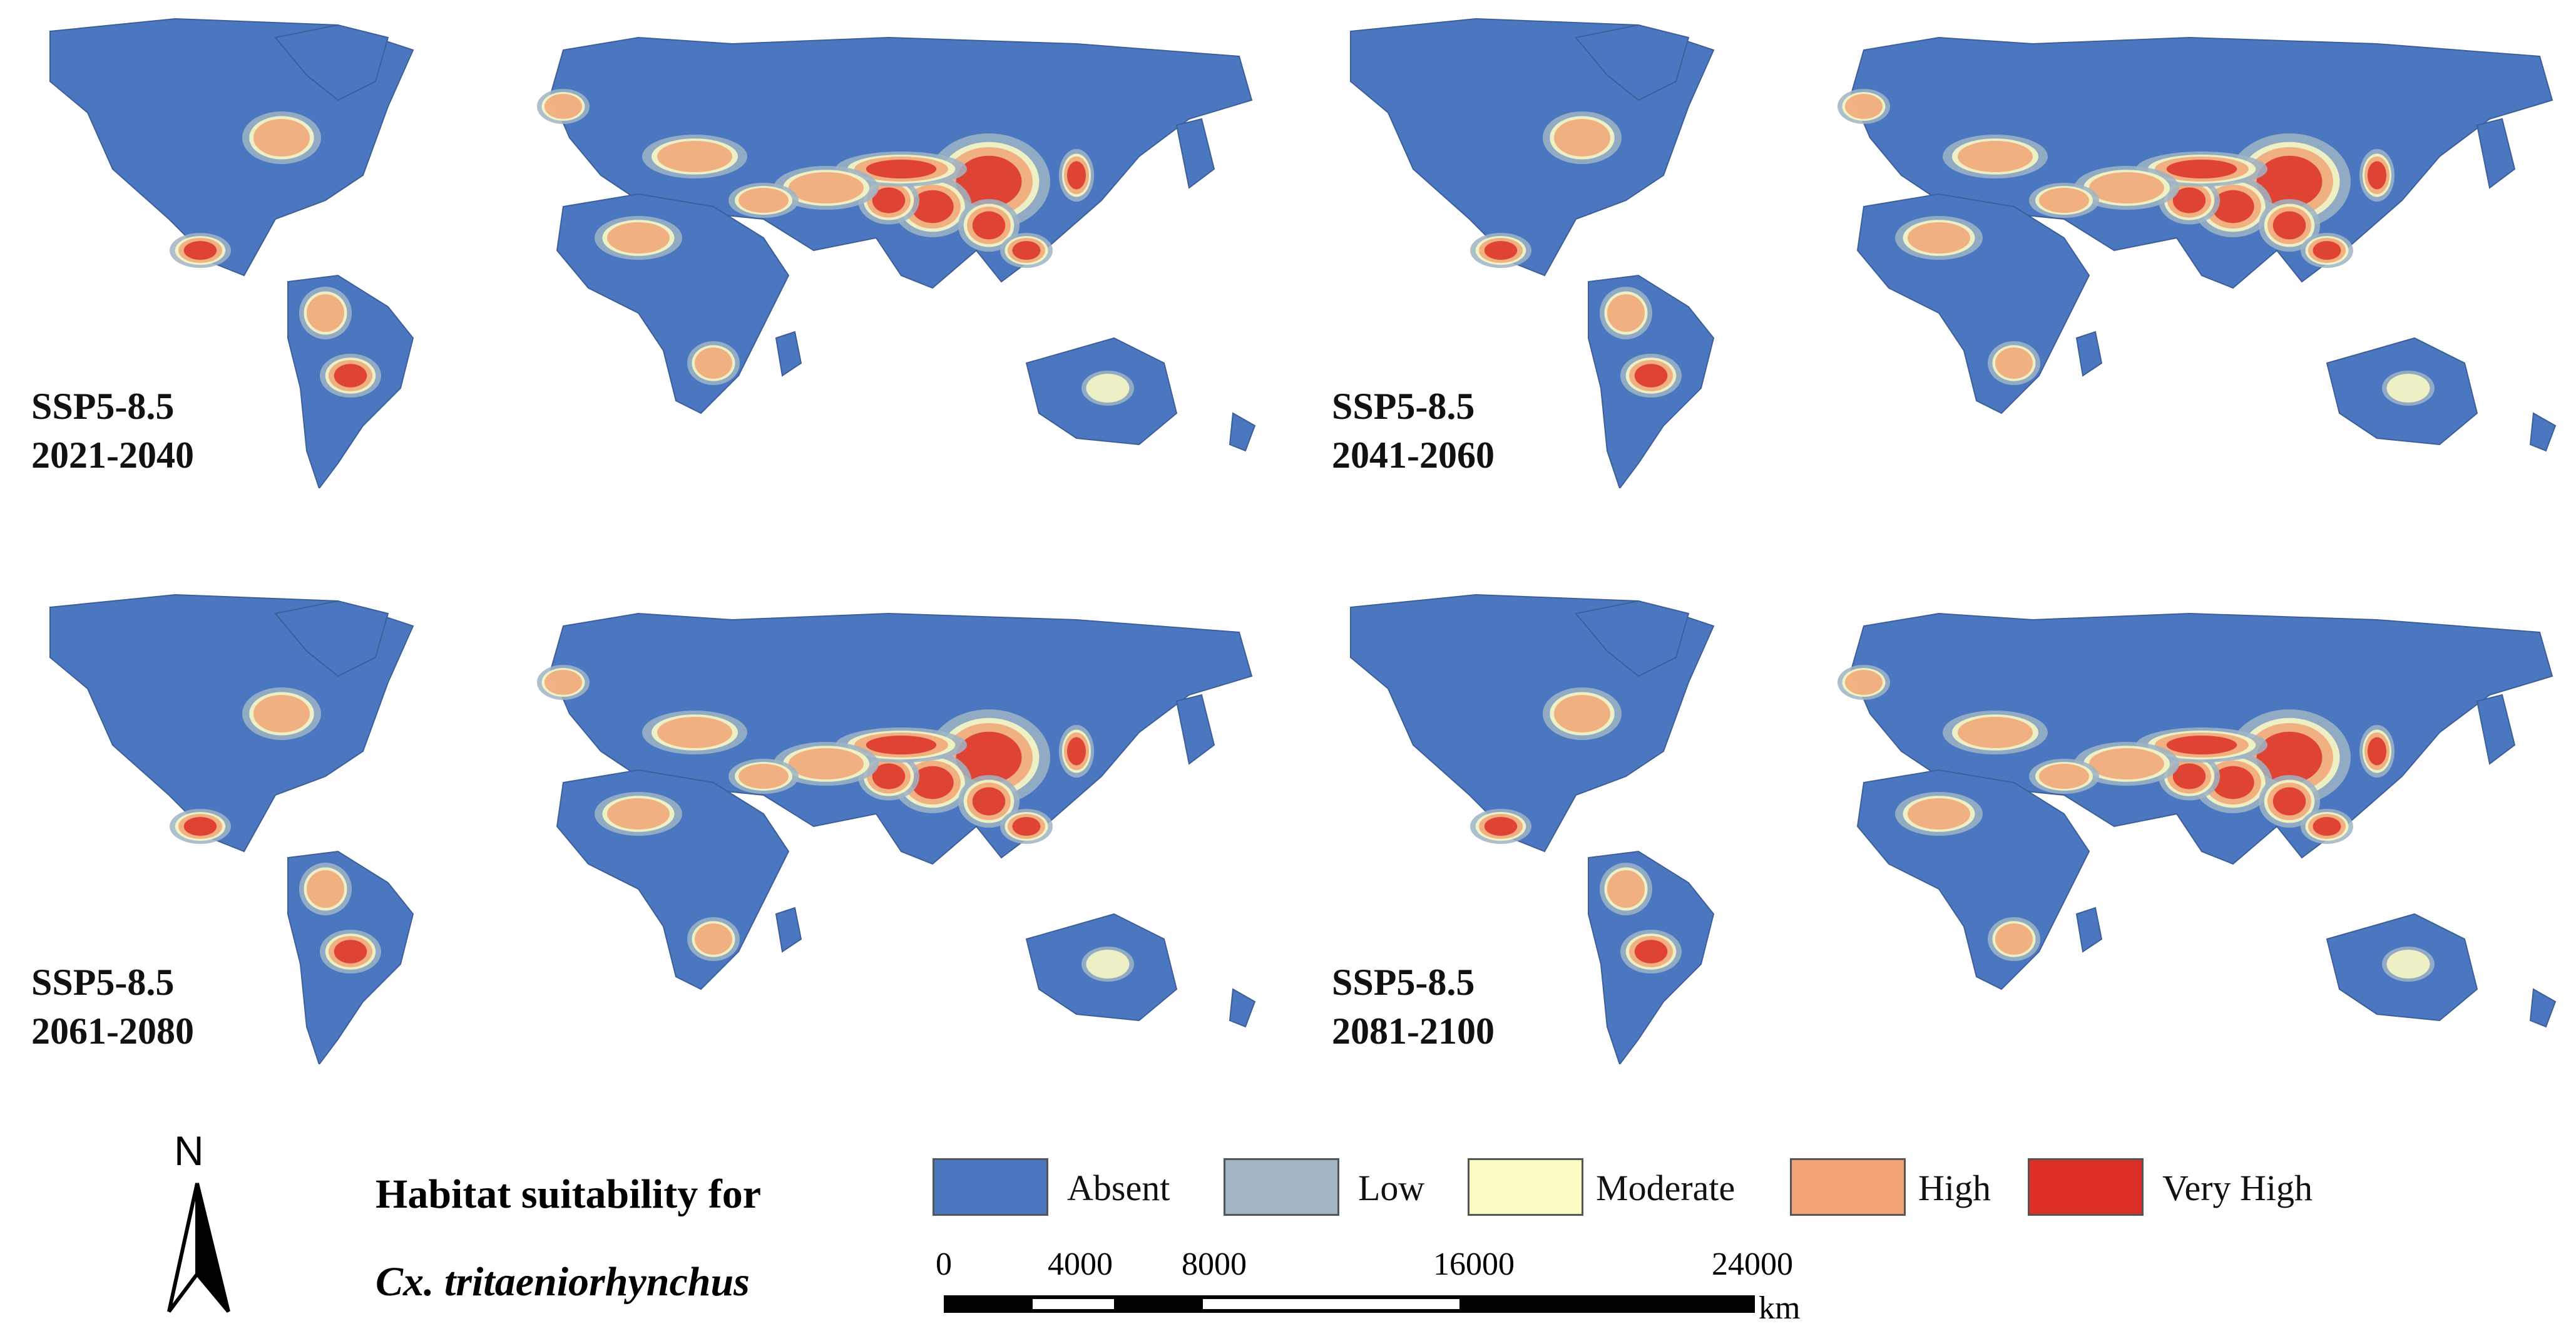 The height and width of the screenshot is (1336, 2576). What do you see at coordinates (189, 1151) in the screenshot?
I see `north-label: N` at bounding box center [189, 1151].